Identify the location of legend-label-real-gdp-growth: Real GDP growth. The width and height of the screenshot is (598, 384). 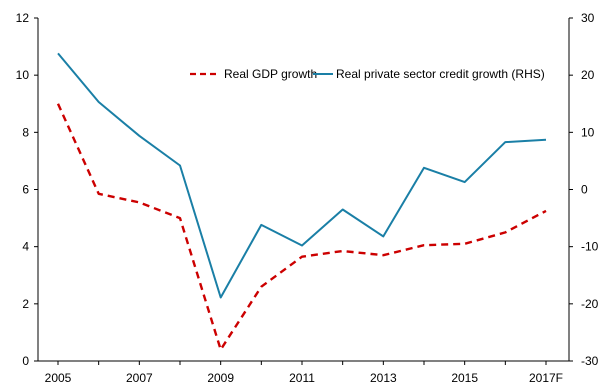
(270, 74).